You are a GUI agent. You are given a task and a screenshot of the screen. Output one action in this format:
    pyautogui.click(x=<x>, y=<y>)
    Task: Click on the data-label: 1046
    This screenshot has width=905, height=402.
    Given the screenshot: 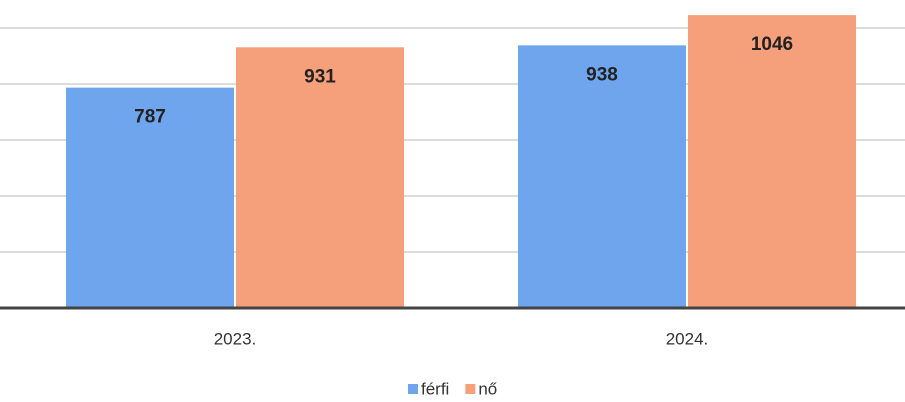 What is the action you would take?
    pyautogui.click(x=772, y=44)
    